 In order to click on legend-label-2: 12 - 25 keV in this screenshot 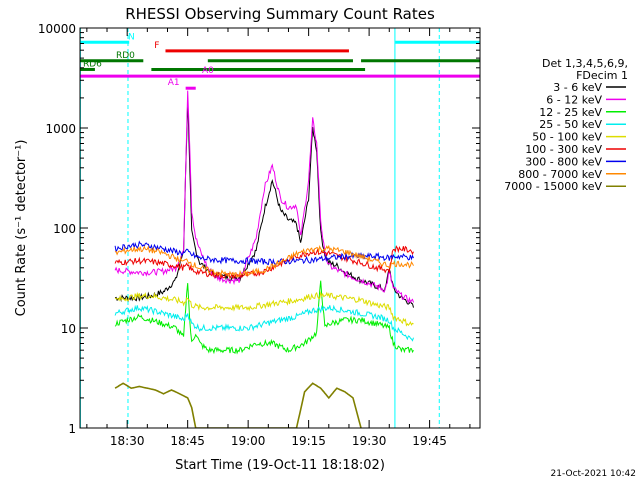, I will do `click(570, 112)`.